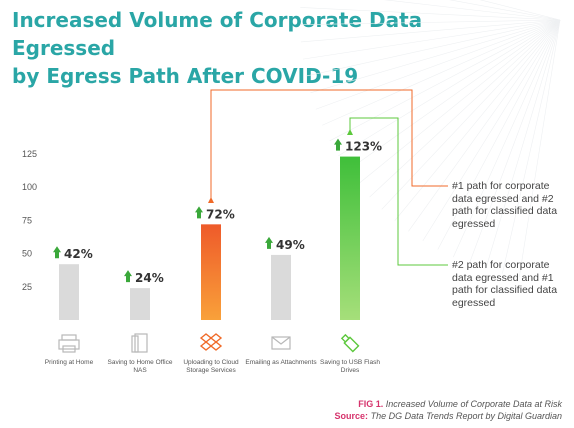  I want to click on data-label-group: 123%, so click(358, 146).